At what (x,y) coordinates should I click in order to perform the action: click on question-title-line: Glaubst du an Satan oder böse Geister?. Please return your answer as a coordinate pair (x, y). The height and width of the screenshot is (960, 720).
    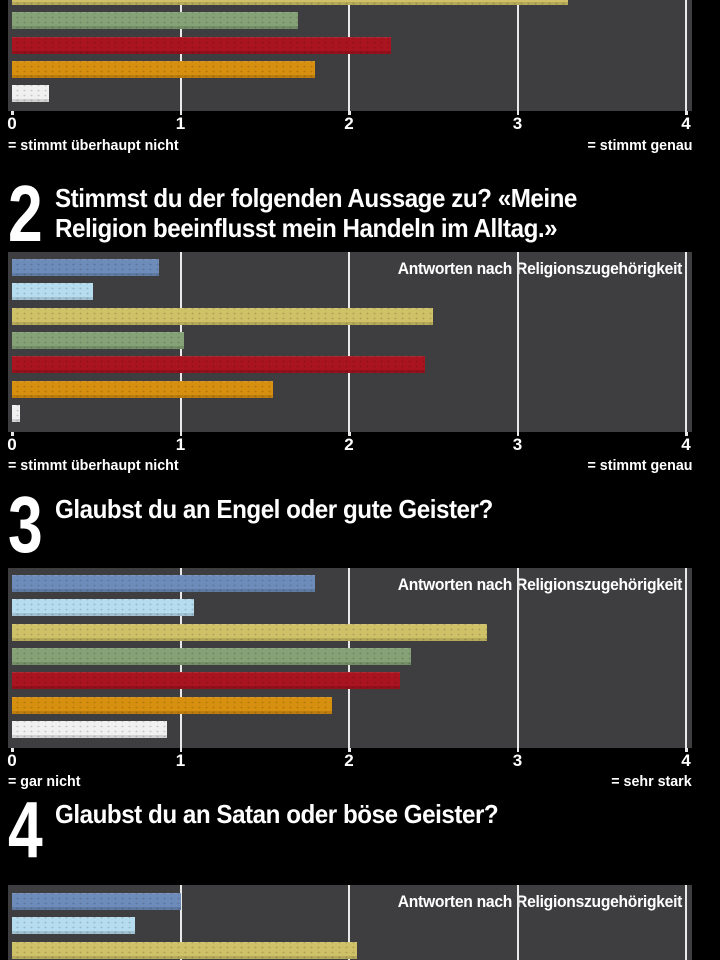
    Looking at the image, I should click on (277, 814).